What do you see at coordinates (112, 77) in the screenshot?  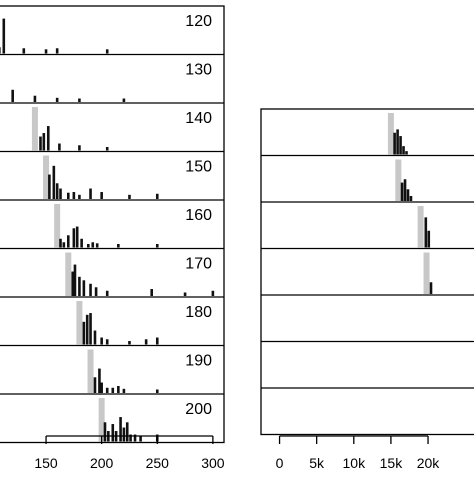 I see `panel-left-2: 130` at bounding box center [112, 77].